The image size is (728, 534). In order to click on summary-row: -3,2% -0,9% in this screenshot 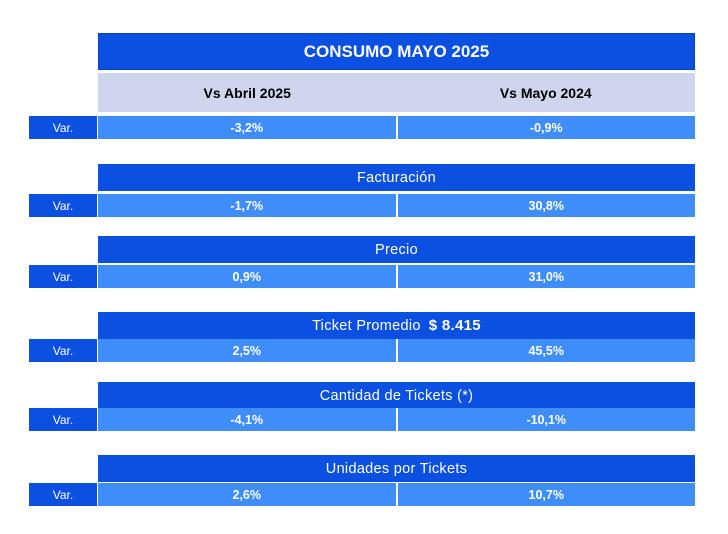, I will do `click(396, 127)`.